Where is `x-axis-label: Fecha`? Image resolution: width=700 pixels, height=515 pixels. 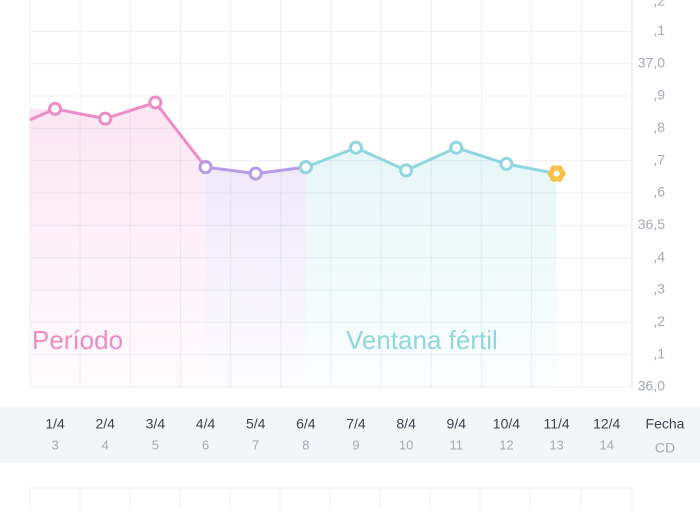
x-axis-label: Fecha is located at coordinates (665, 424).